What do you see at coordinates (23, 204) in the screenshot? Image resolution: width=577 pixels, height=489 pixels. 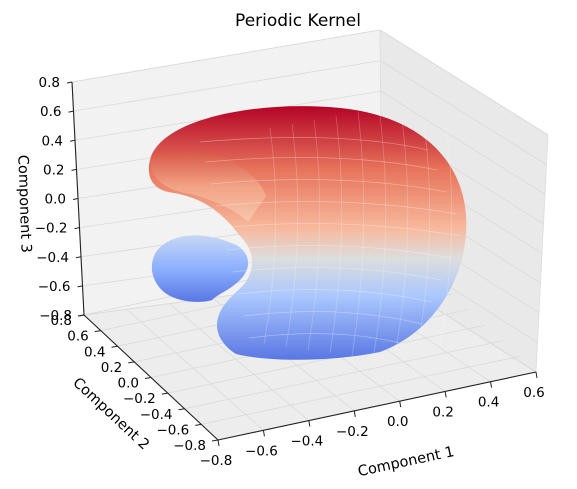 I see `z-axis-label: Component 3` at bounding box center [23, 204].